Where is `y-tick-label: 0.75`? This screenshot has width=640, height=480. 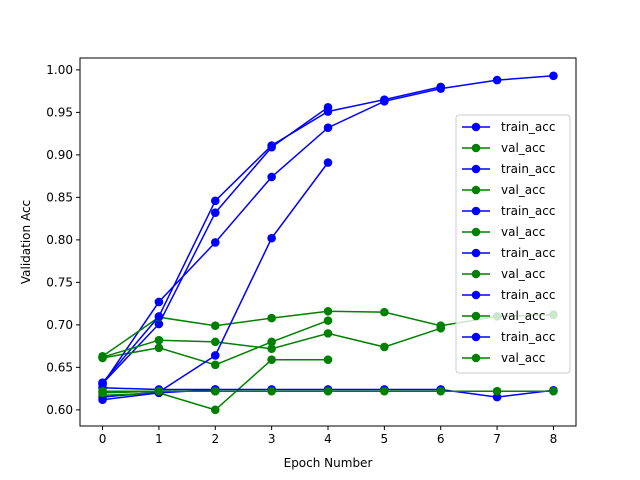
y-tick-label: 0.75 is located at coordinates (59, 282).